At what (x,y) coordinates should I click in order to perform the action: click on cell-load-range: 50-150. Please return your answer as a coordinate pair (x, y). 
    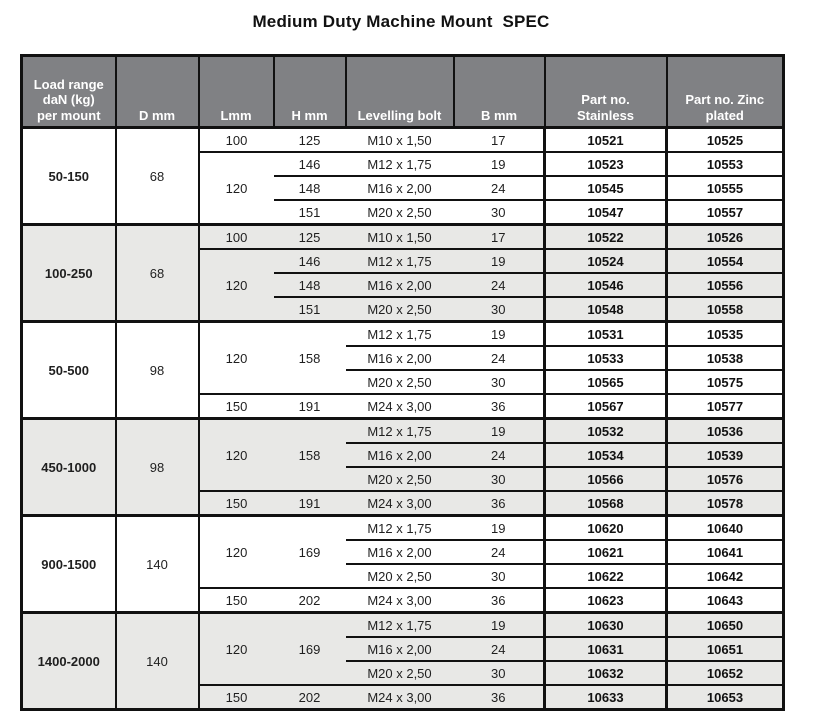
    Looking at the image, I should click on (69, 175).